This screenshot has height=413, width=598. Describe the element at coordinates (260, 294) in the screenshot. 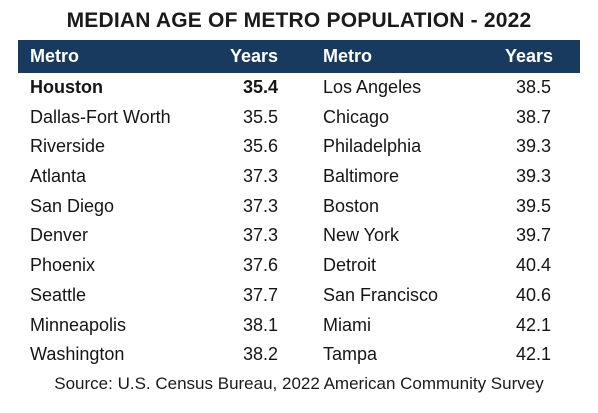

I see `median-age-cell: 37.7` at that location.